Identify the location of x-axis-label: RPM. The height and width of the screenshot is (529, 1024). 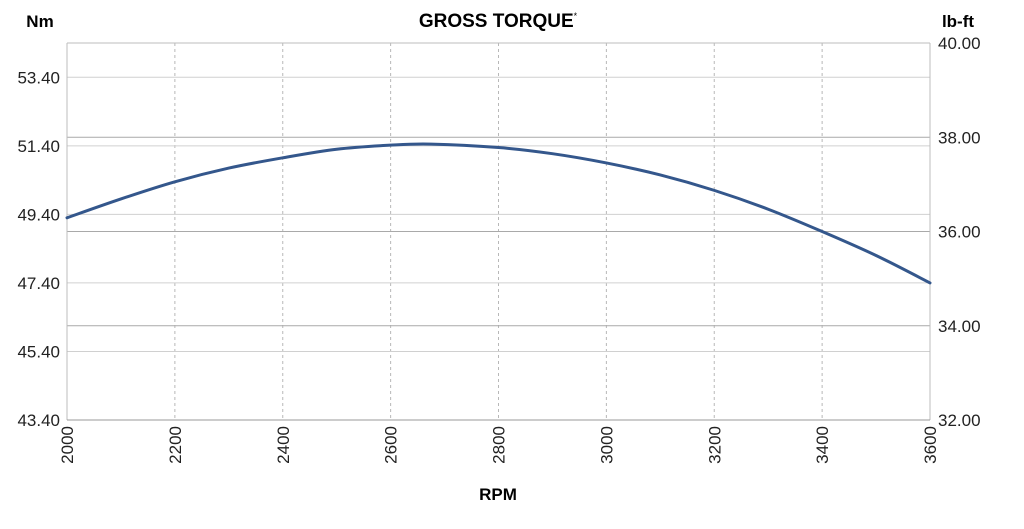
(498, 494).